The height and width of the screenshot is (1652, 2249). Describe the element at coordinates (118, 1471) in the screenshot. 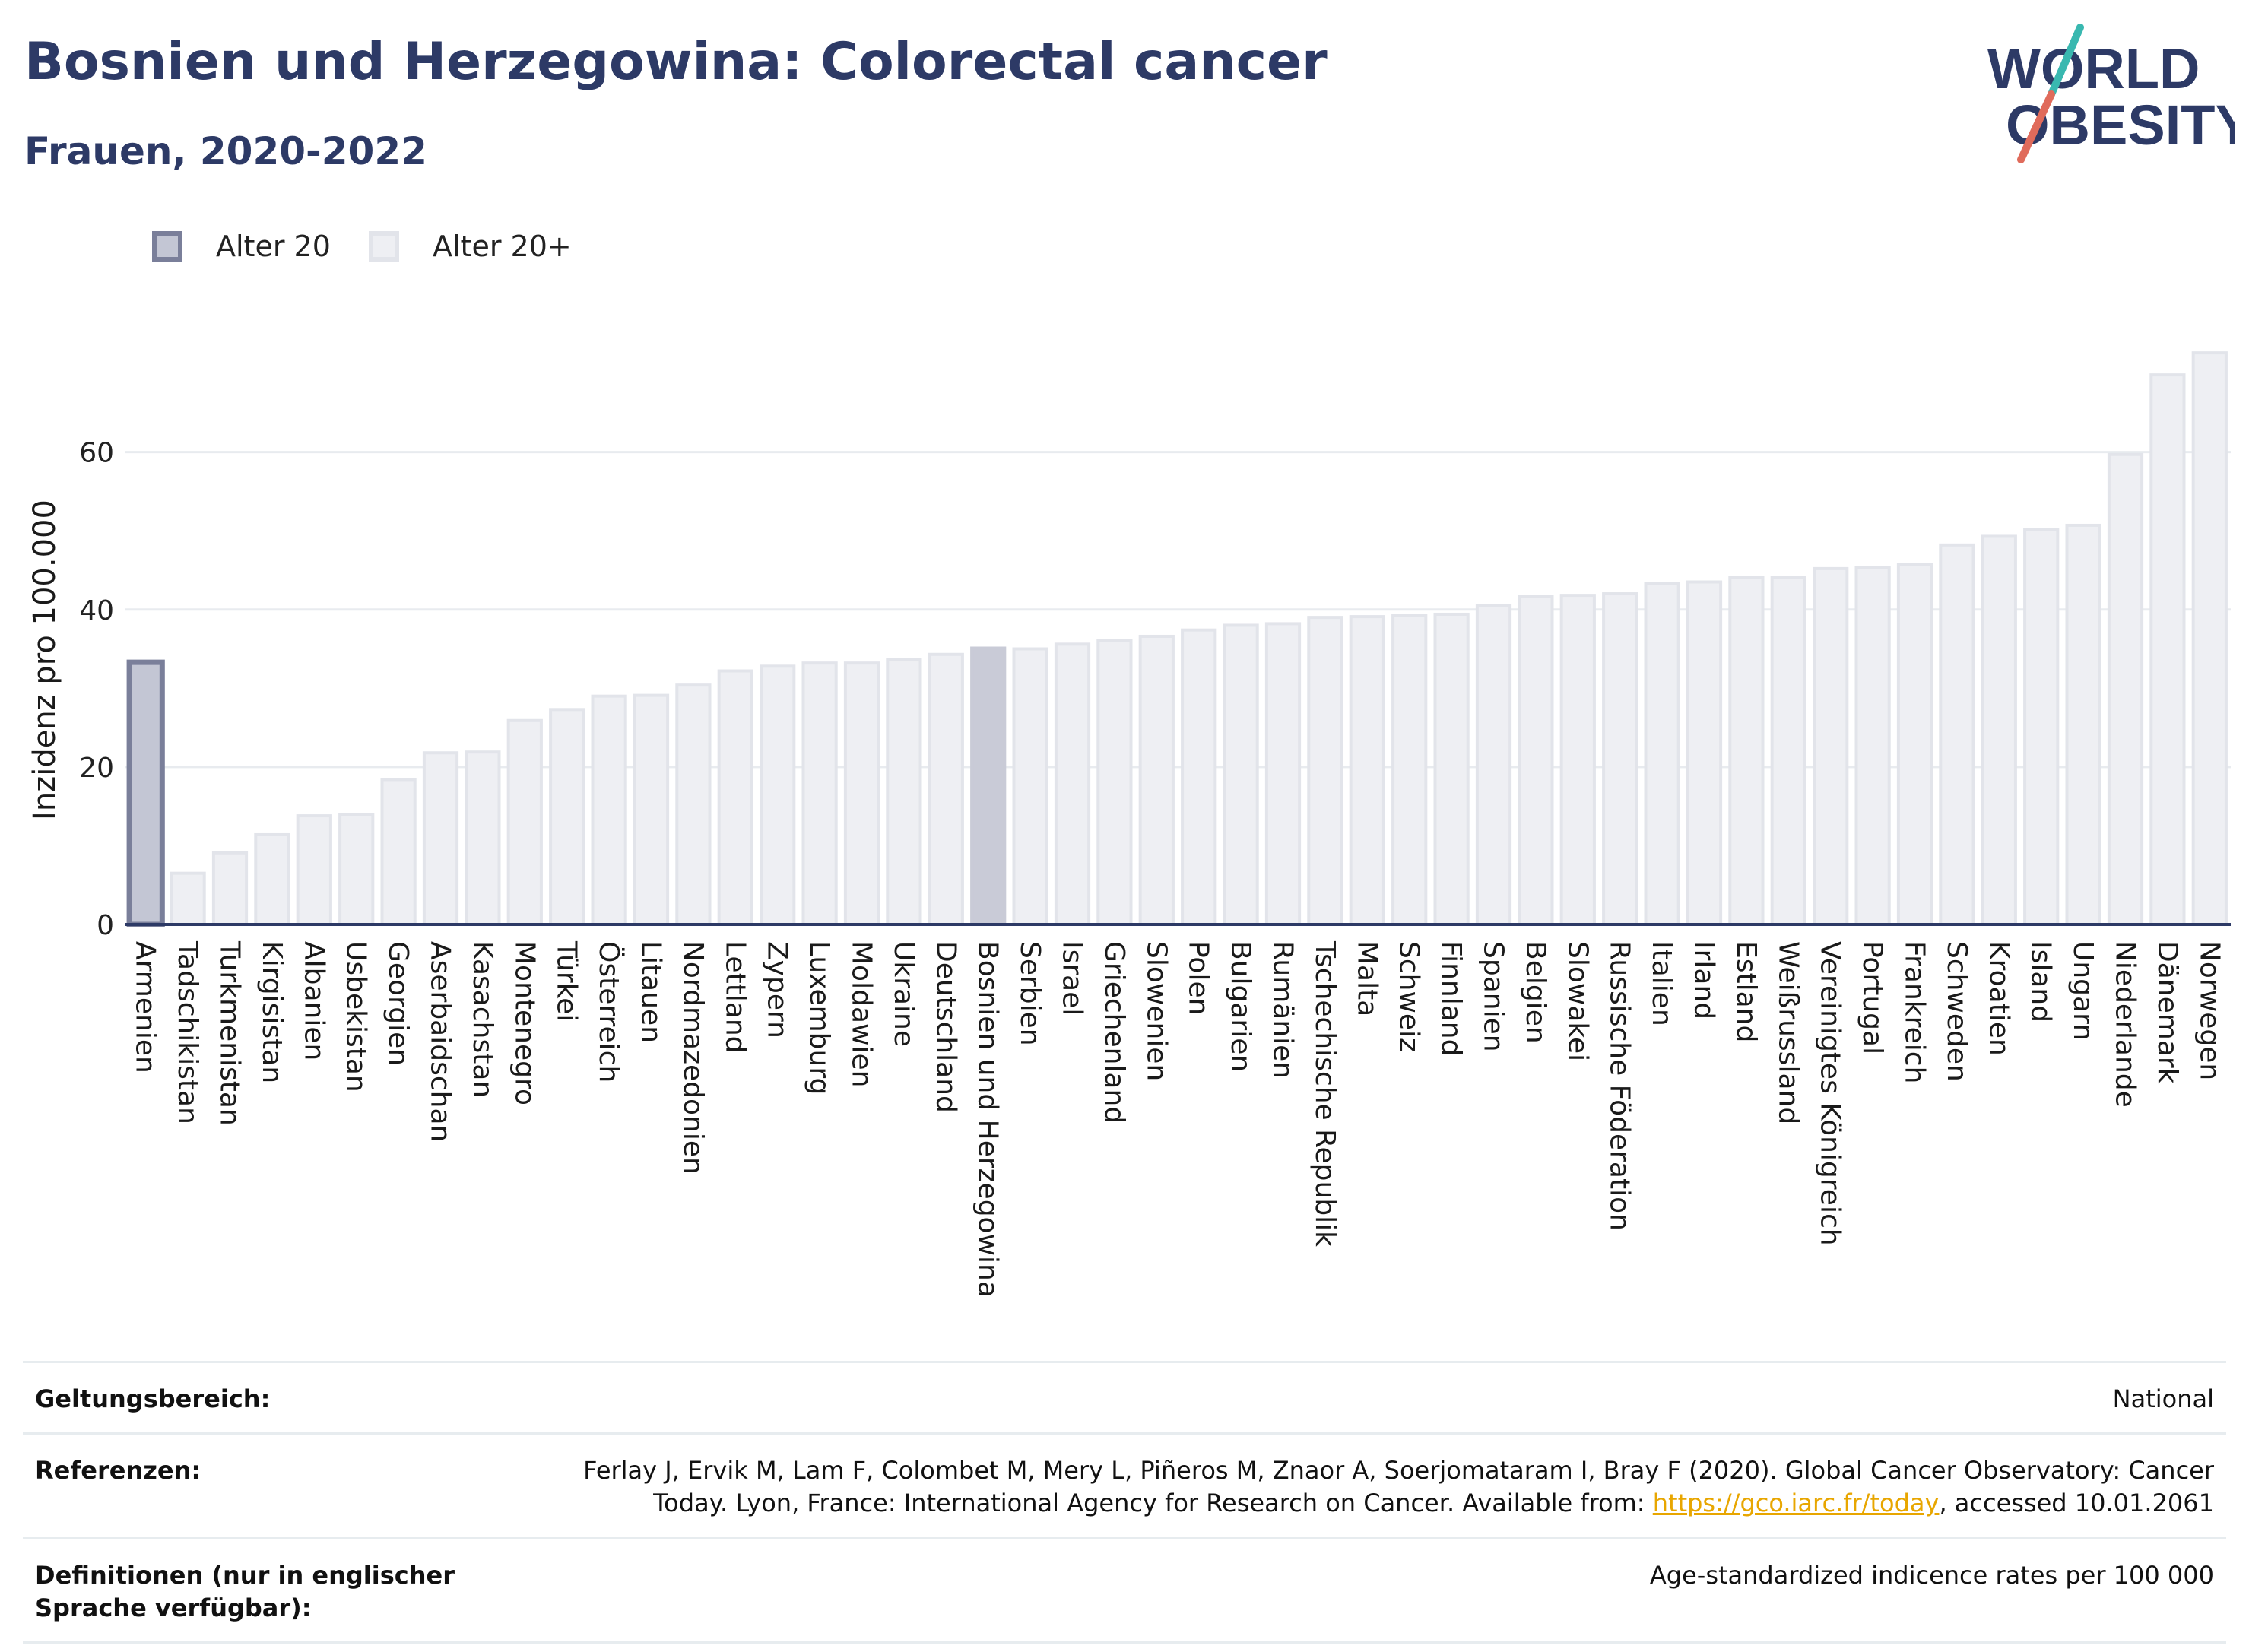

I see `references-label: Referenzen:` at that location.